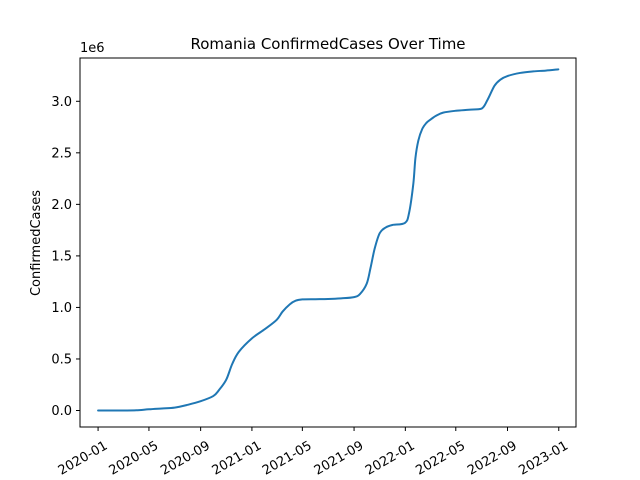 Image resolution: width=640 pixels, height=480 pixels. Describe the element at coordinates (543, 458) in the screenshot. I see `x-tick-label: 2023-01` at that location.